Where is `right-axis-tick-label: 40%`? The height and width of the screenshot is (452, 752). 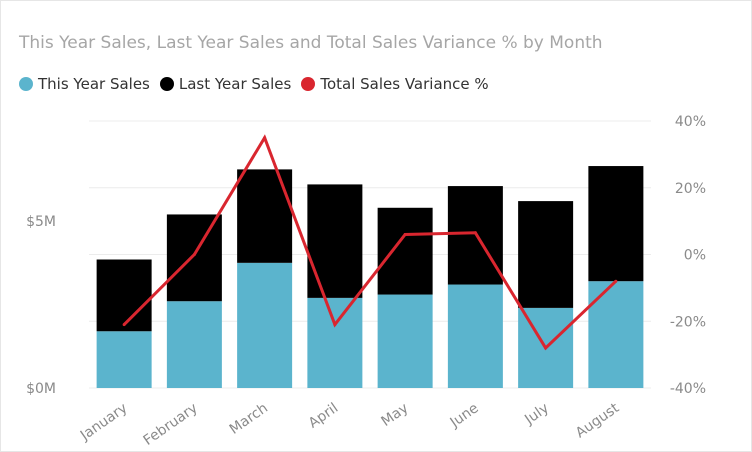 right-axis-tick-label: 40% is located at coordinates (690, 122).